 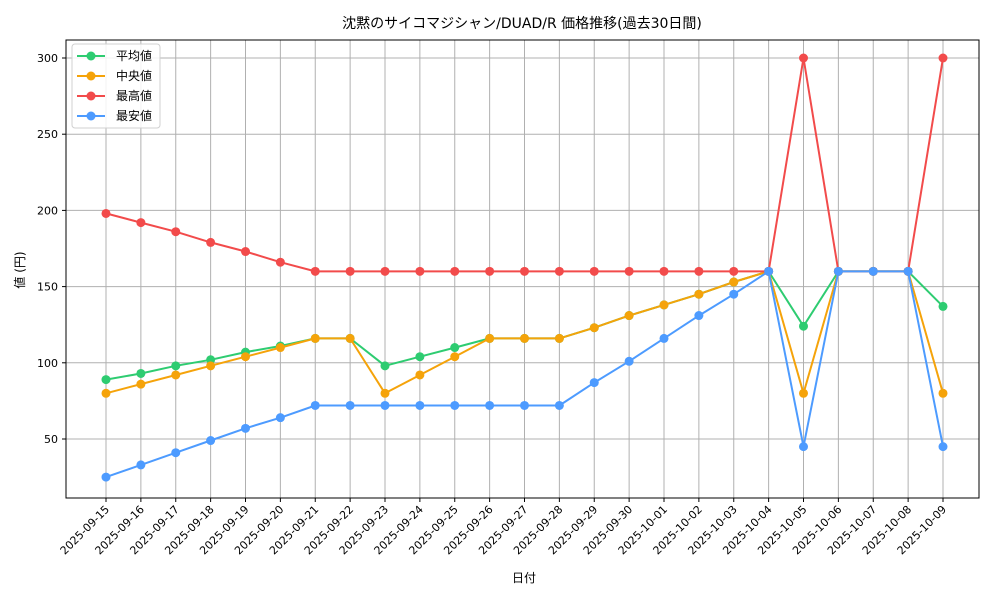 What do you see at coordinates (114, 95) in the screenshot?
I see `legend-item: 最高値` at bounding box center [114, 95].